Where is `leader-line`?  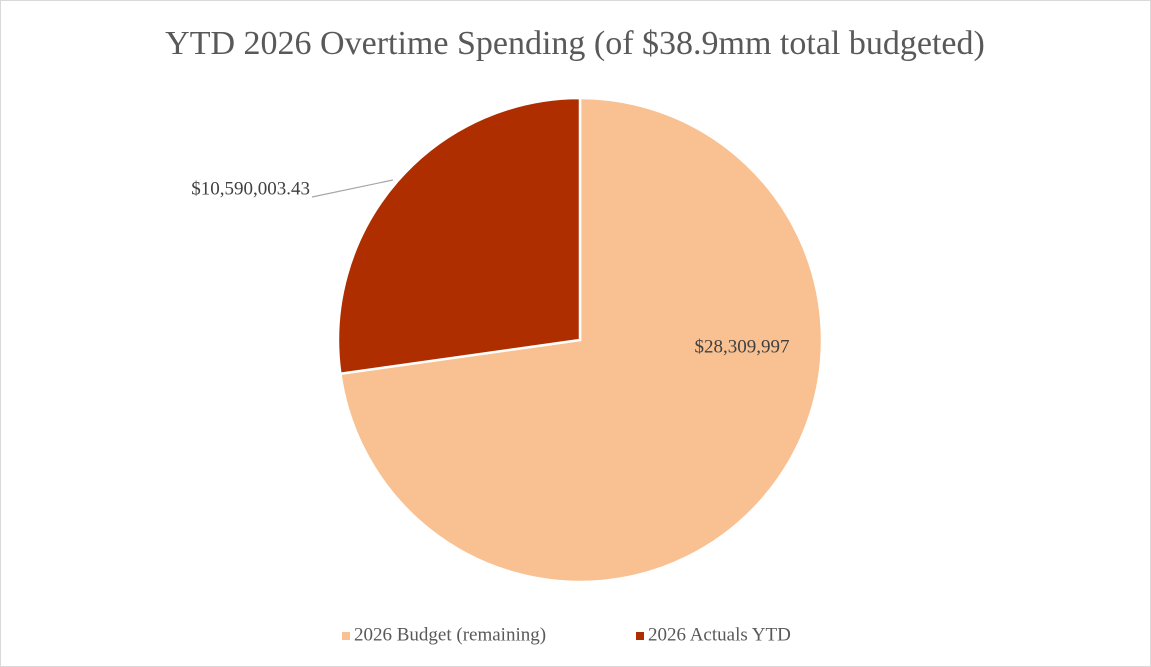 leader-line is located at coordinates (352, 188).